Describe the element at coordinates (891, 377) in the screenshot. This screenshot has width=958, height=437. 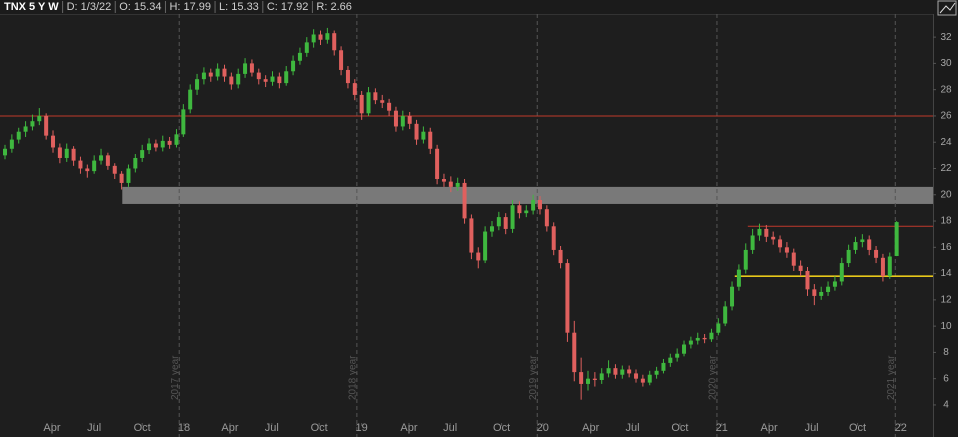
I see `year-label: 2021 year` at that location.